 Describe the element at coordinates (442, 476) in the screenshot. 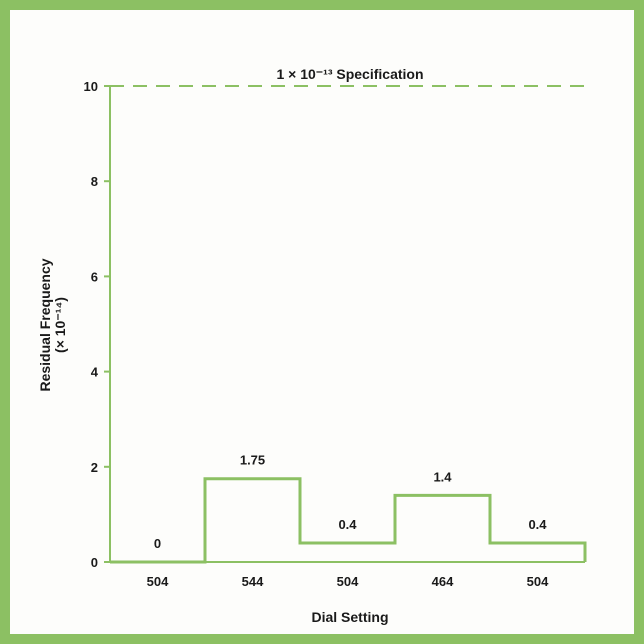

I see `data-label: 1.4` at that location.